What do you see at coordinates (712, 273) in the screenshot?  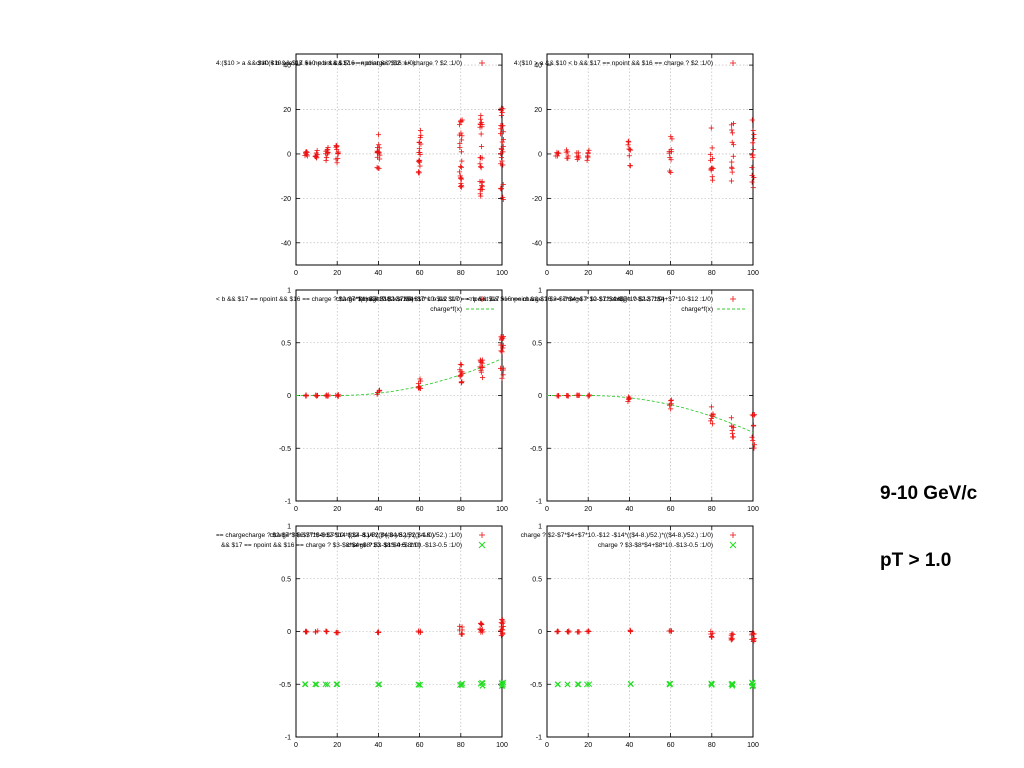 I see `x-tick-label: 80` at bounding box center [712, 273].